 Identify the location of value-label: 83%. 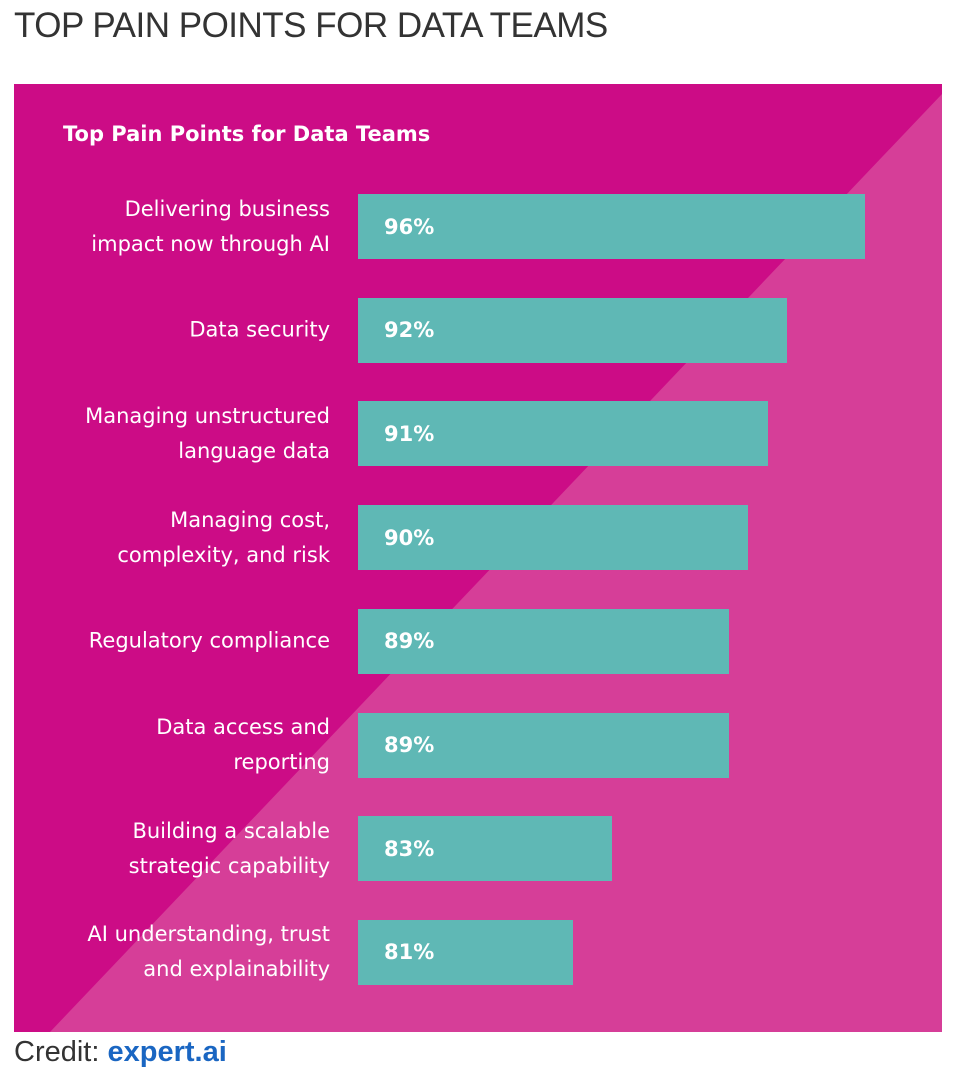
(409, 848).